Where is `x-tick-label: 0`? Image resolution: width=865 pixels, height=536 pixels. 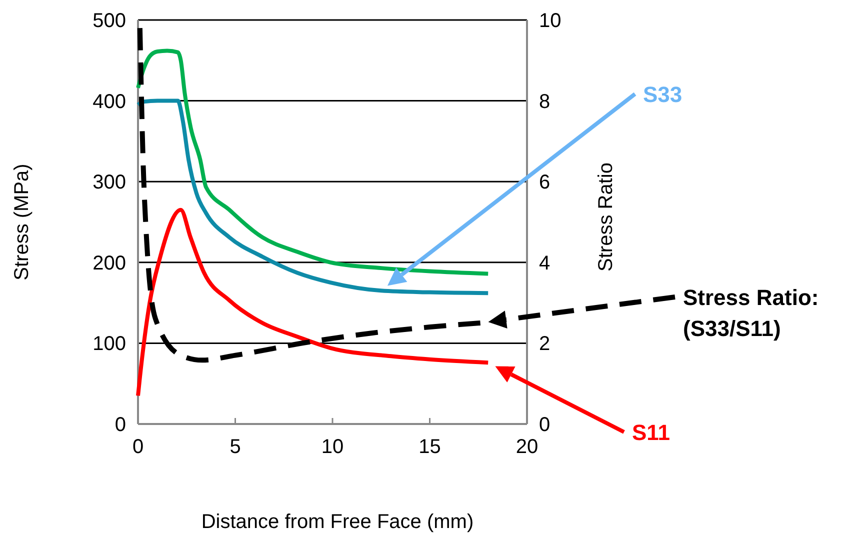
x-tick-label: 0 is located at coordinates (138, 447).